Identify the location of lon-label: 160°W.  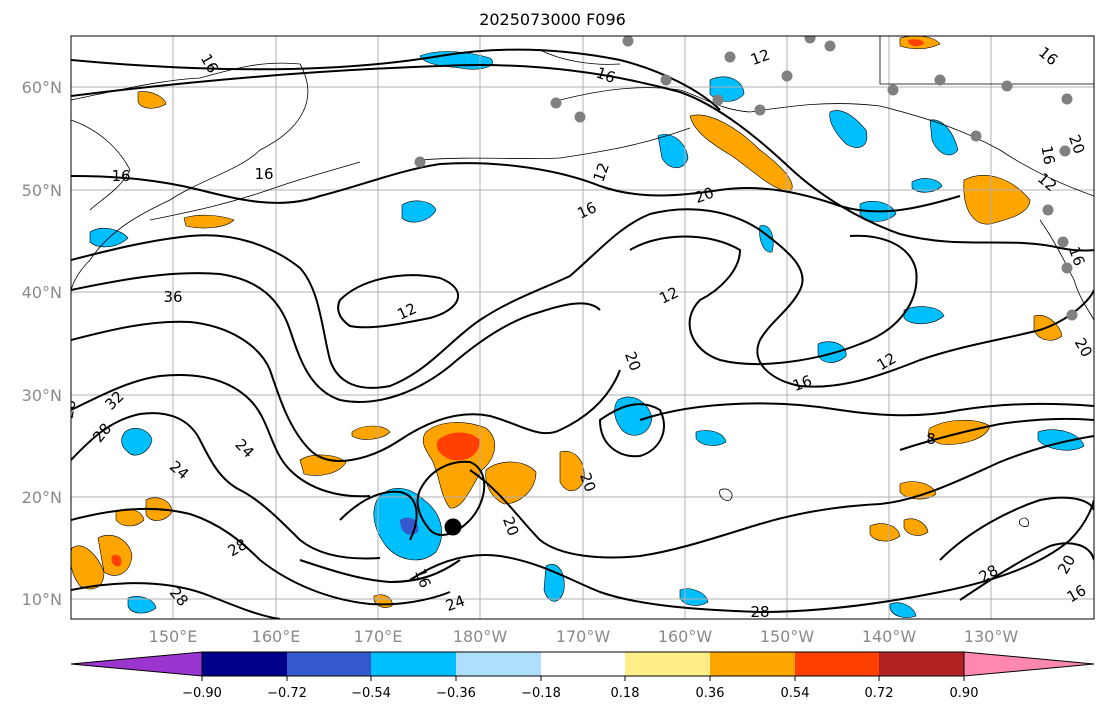
(685, 636).